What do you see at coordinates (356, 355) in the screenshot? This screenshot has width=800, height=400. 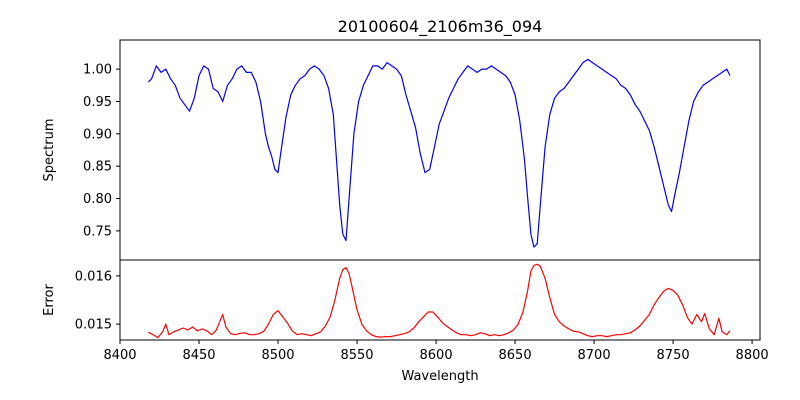 I see `x-tick-label: 8550` at bounding box center [356, 355].